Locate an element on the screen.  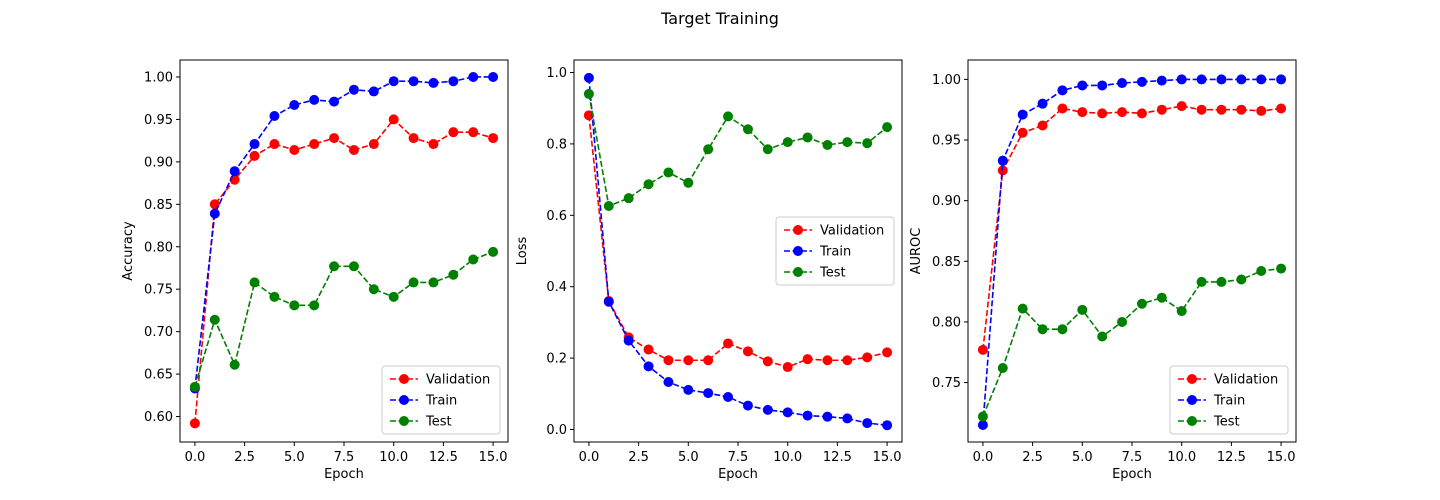
y-axis-label: Loss is located at coordinates (522, 251).